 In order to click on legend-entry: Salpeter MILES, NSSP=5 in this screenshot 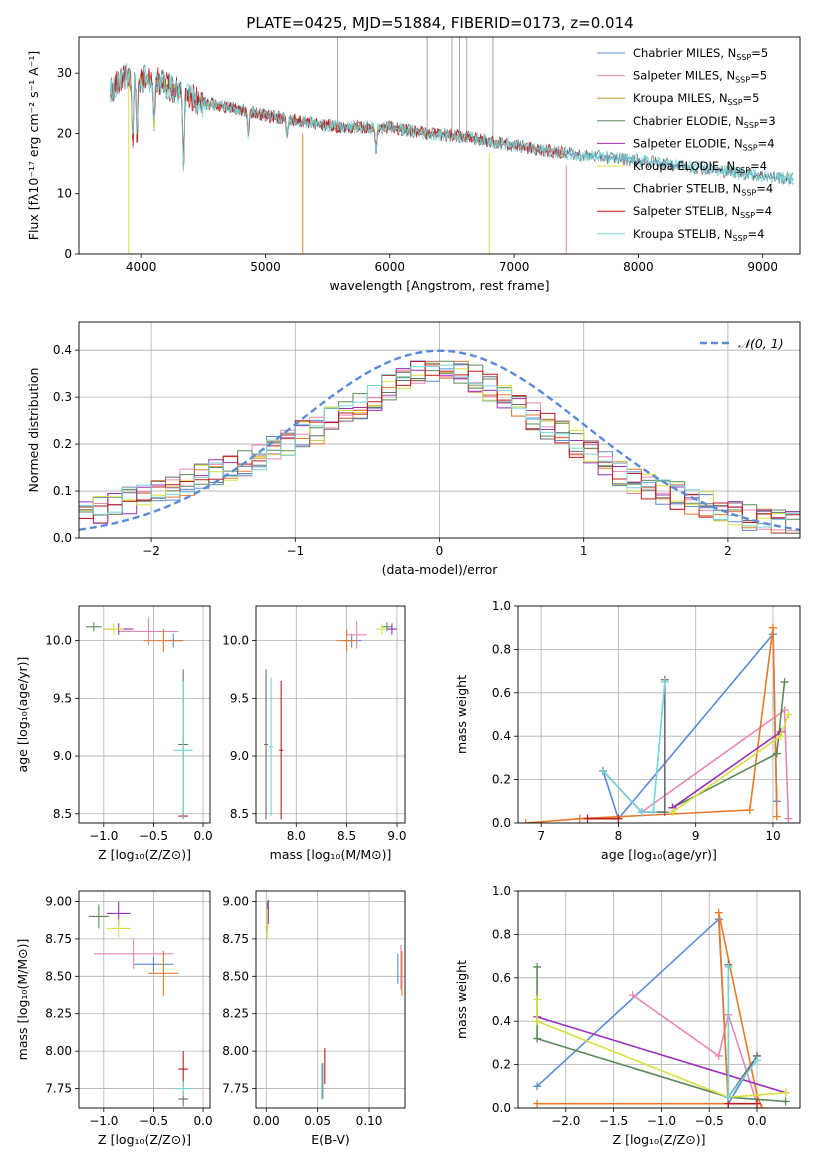, I will do `click(700, 77)`.